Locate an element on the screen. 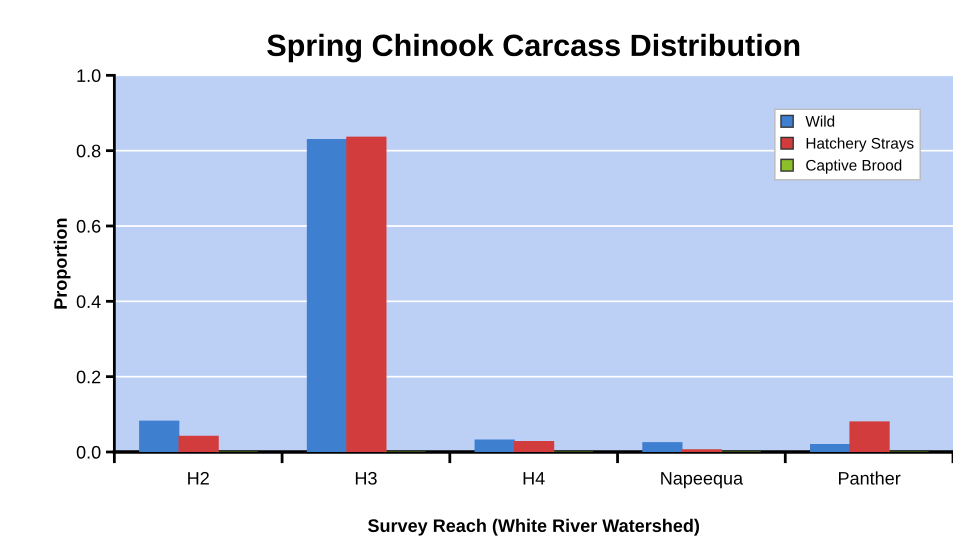 The image size is (953, 558). y-tick-label: 0.8 is located at coordinates (88, 151).